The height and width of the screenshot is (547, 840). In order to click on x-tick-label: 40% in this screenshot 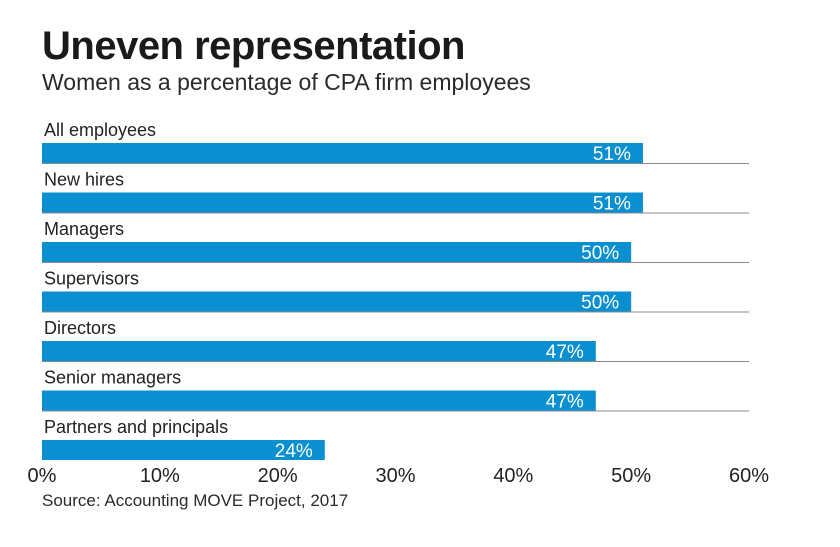, I will do `click(513, 476)`.